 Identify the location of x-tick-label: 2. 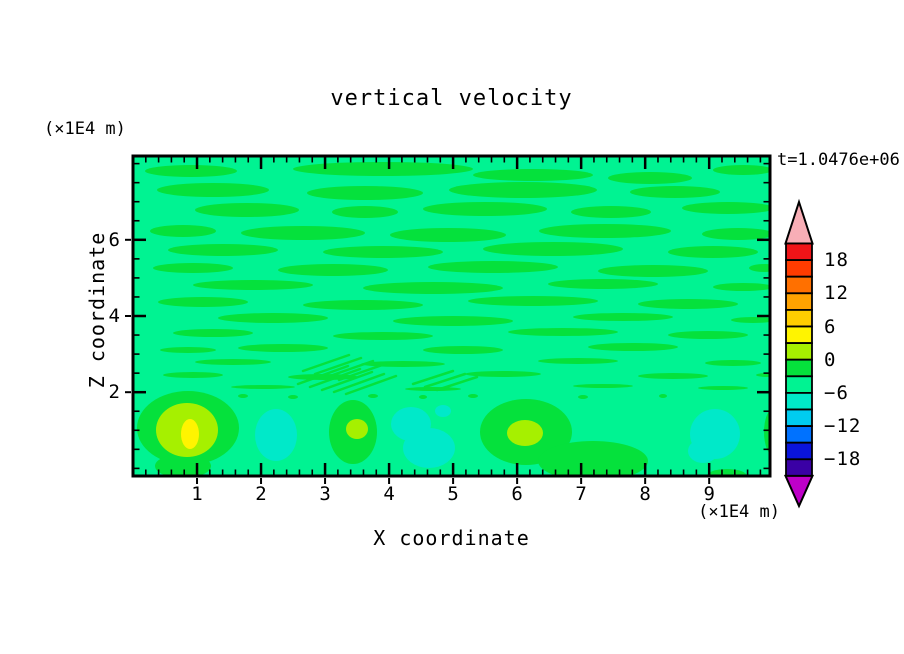
(261, 494).